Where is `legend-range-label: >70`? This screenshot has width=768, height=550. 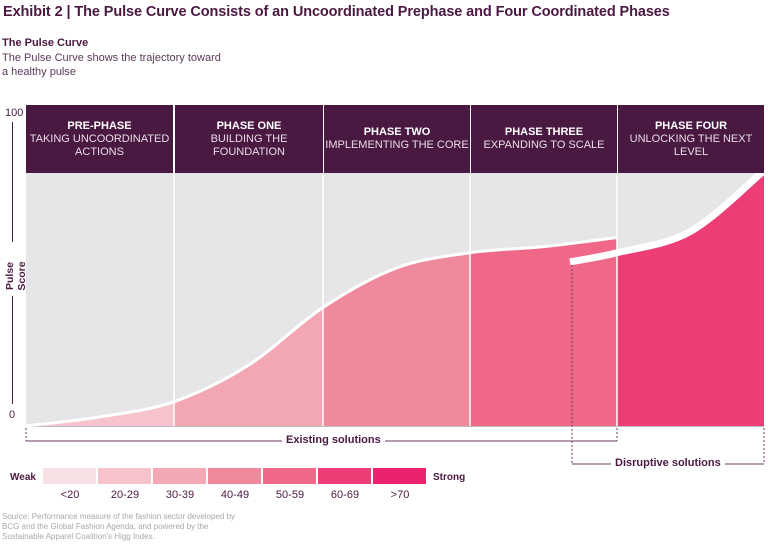
legend-range-label: >70 is located at coordinates (400, 495).